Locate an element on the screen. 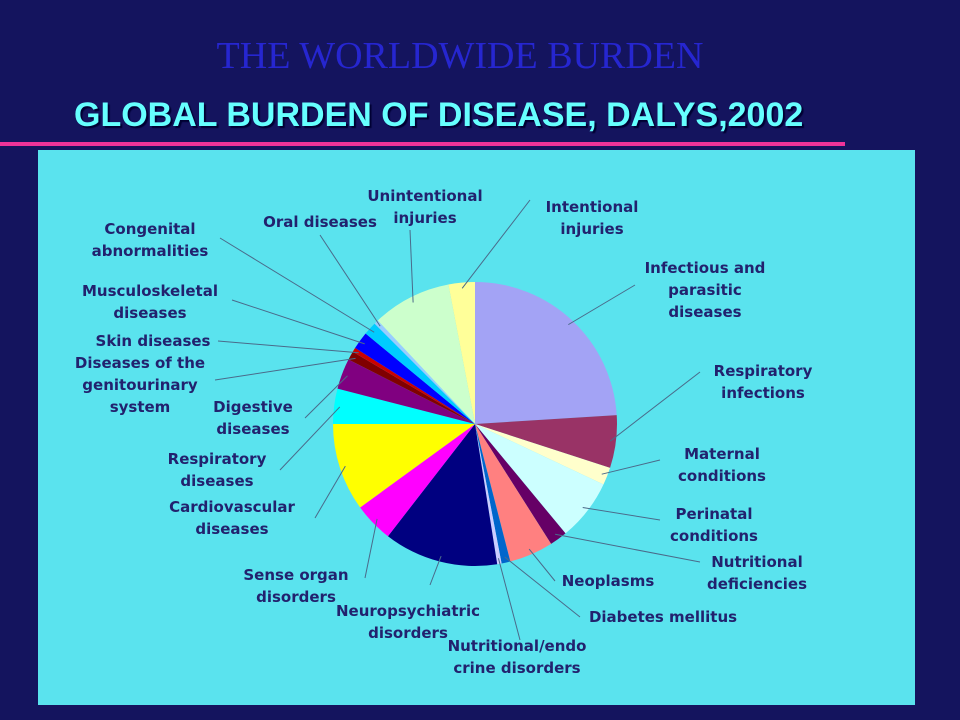 The height and width of the screenshot is (720, 960). slide-title: THE WORLDWIDE BURDEN is located at coordinates (460, 56).